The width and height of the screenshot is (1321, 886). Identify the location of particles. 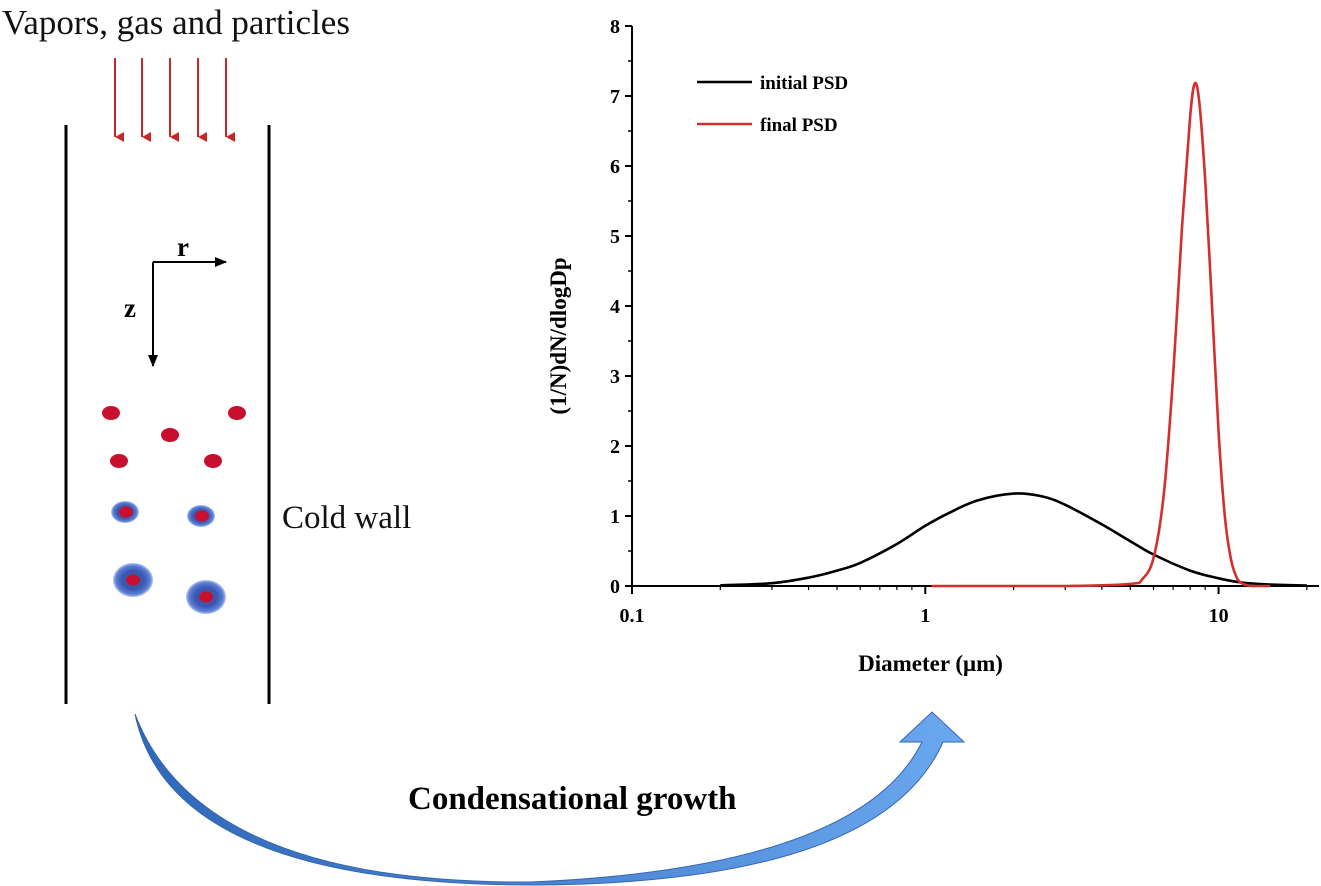
(174, 510).